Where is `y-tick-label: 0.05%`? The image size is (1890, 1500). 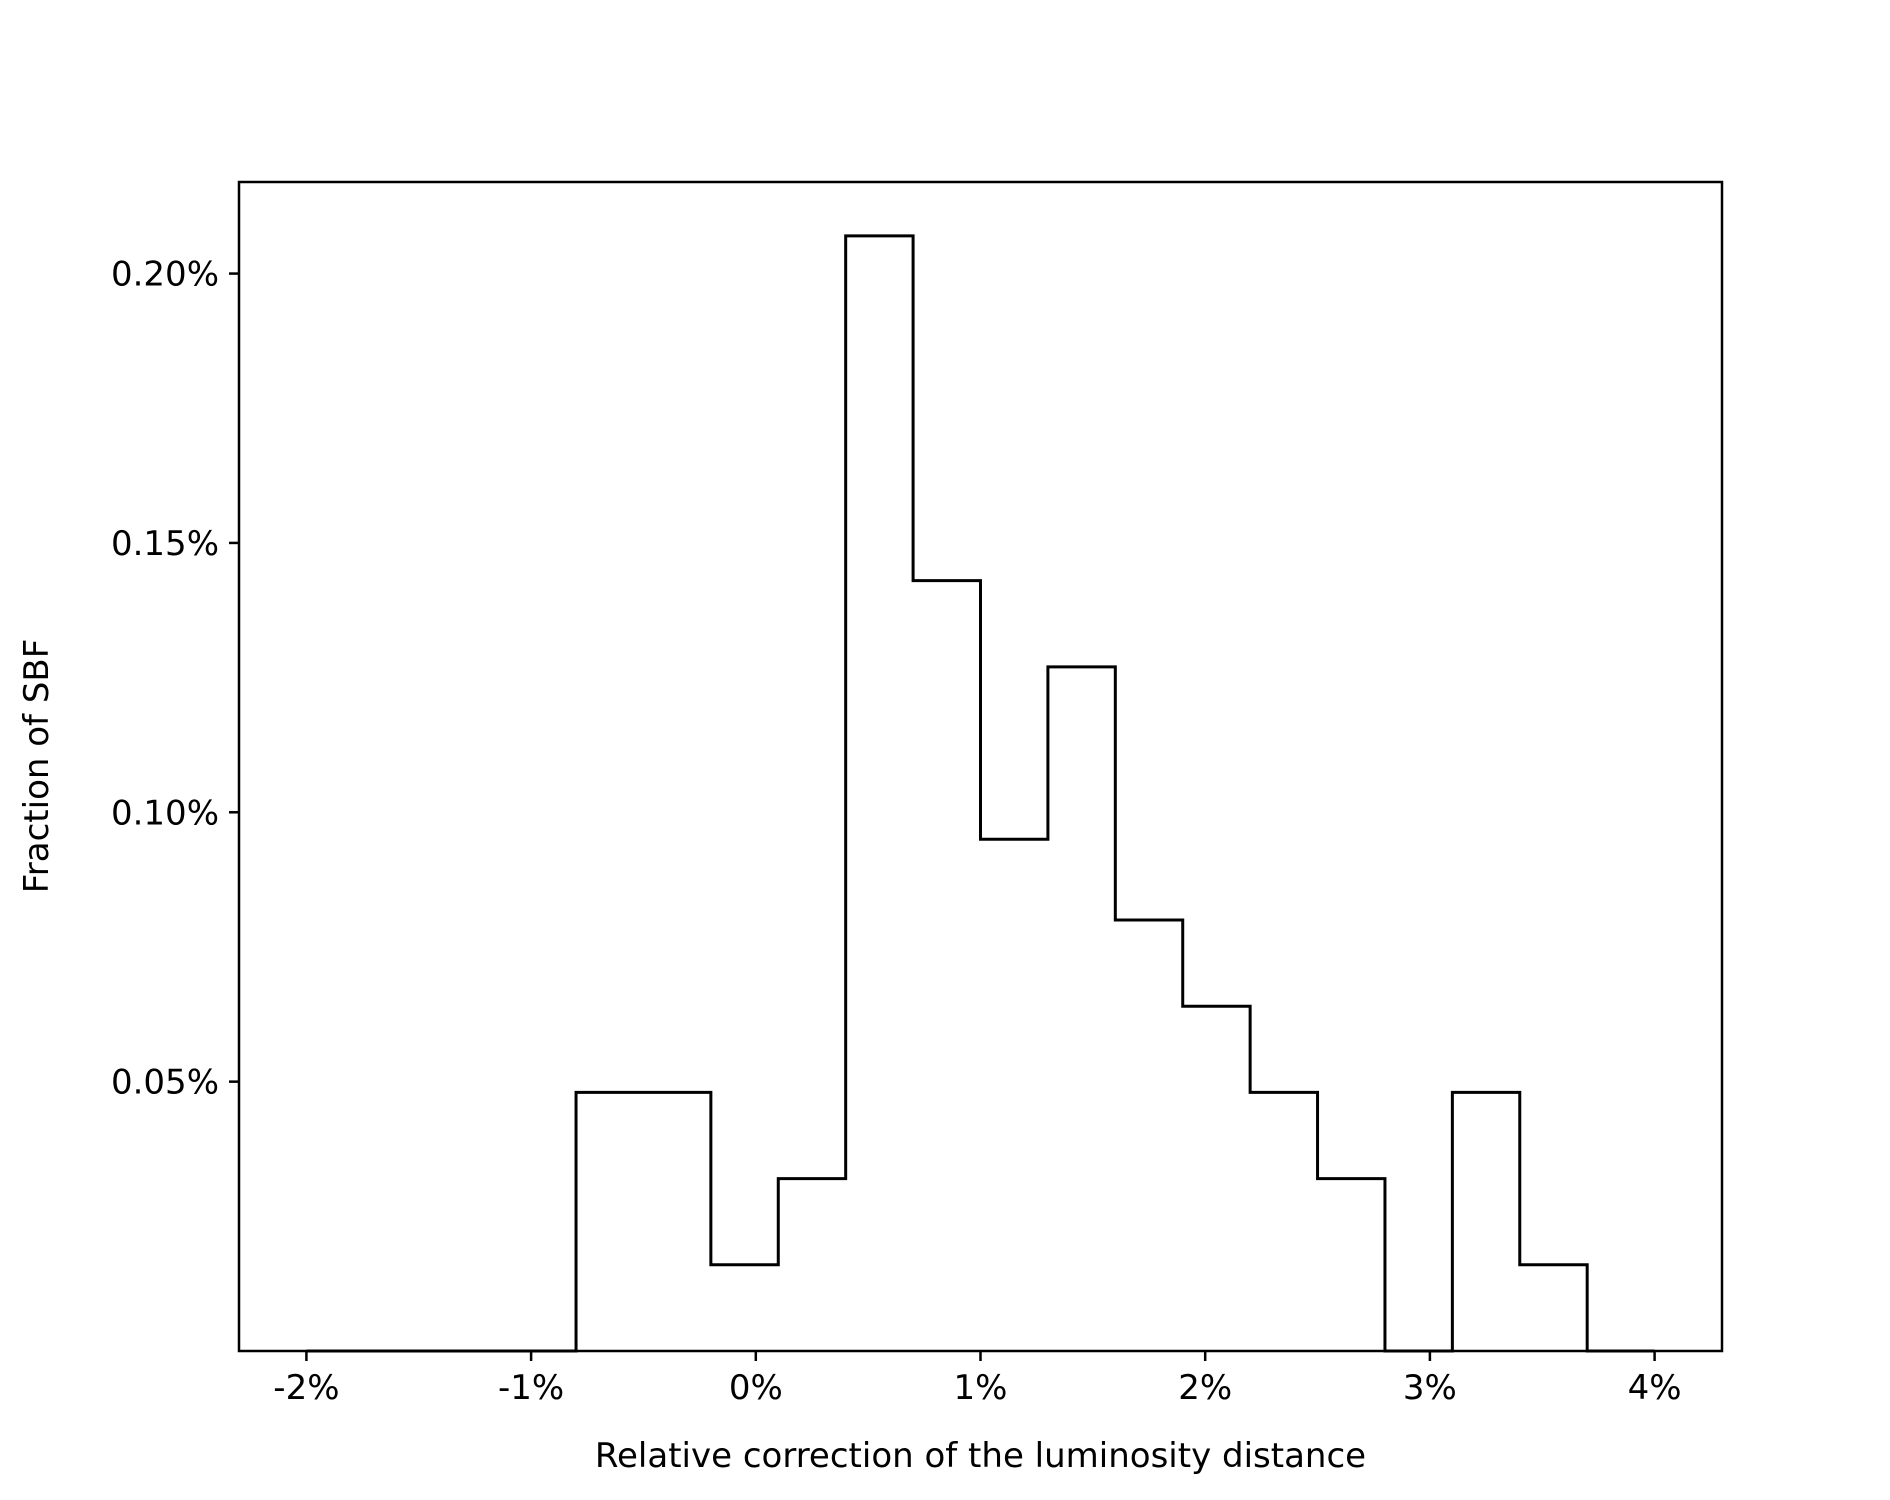 y-tick-label: 0.05% is located at coordinates (165, 1083).